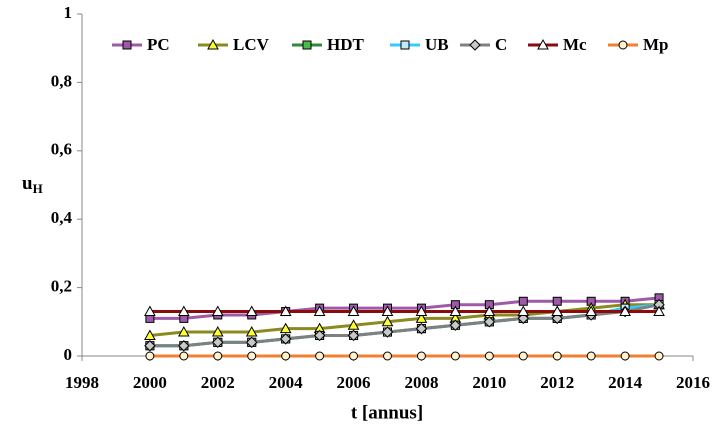  Describe the element at coordinates (27, 183) in the screenshot. I see `y-axis-label-main: u` at that location.